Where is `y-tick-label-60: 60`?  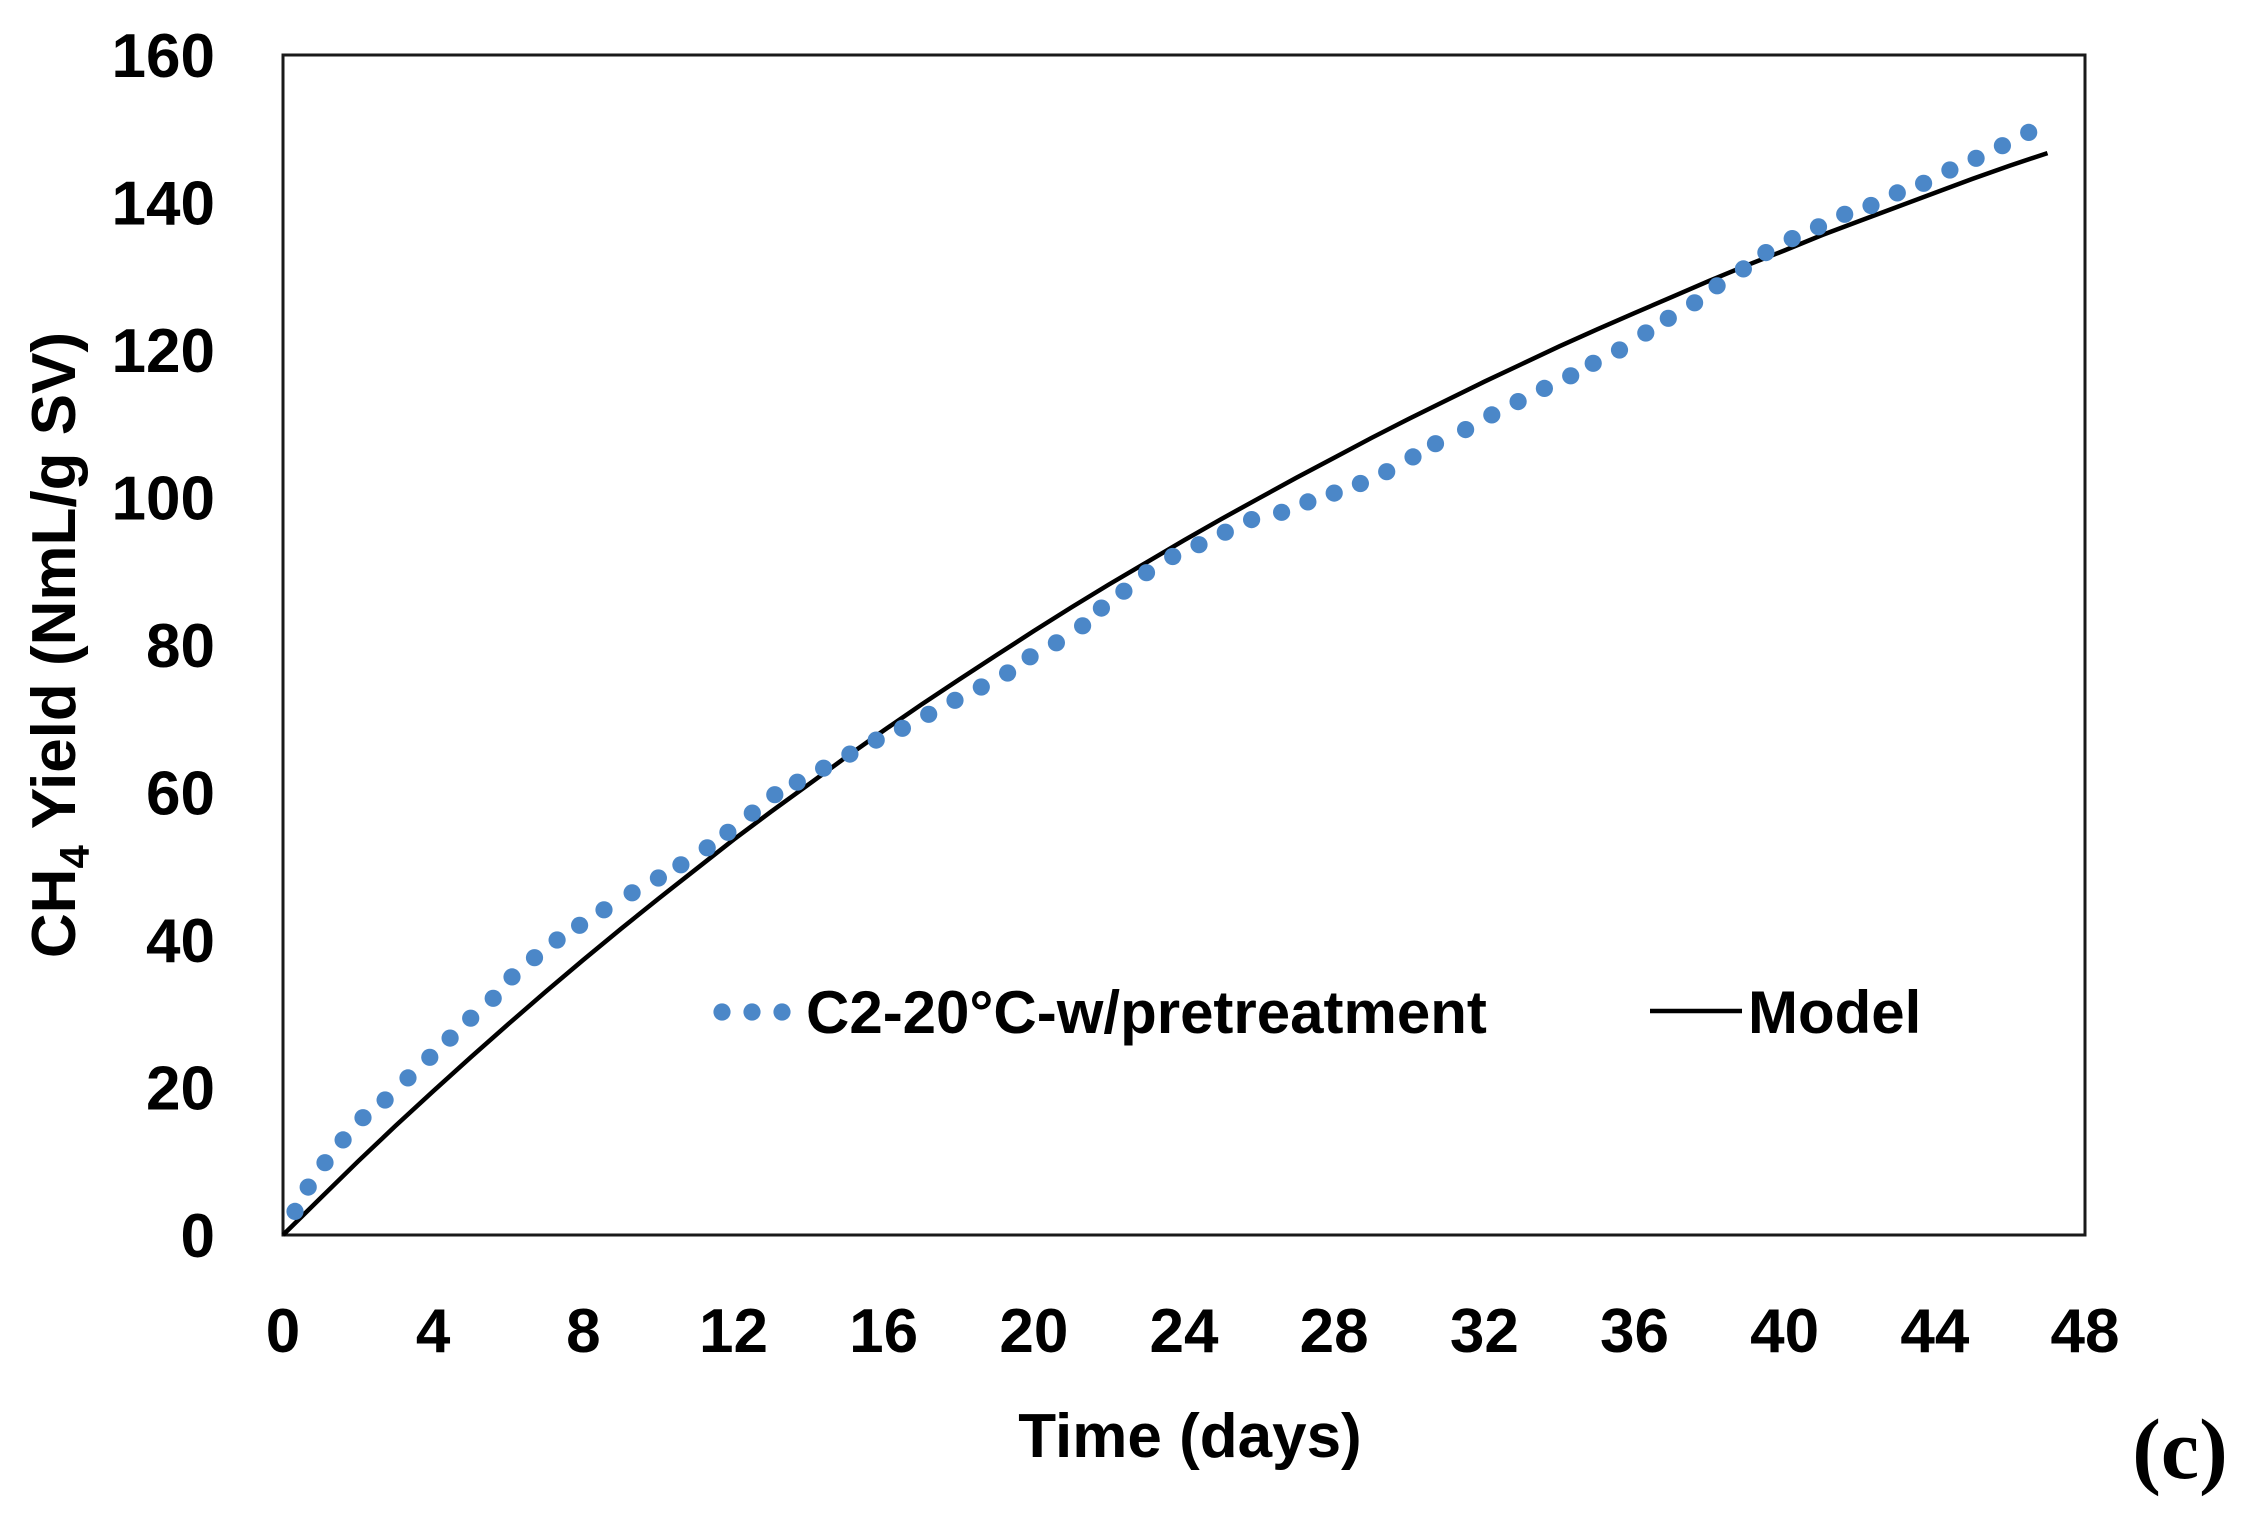
y-tick-label-60: 60 is located at coordinates (180, 794).